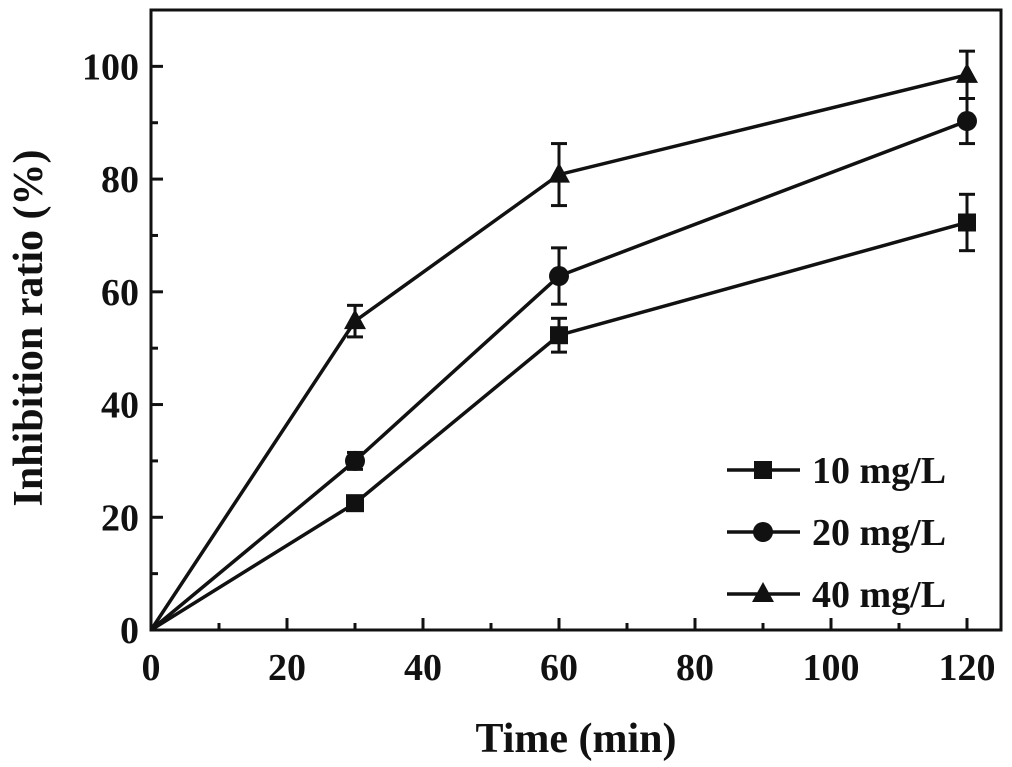  Describe the element at coordinates (831, 668) in the screenshot. I see `x-tick-label: 100` at that location.